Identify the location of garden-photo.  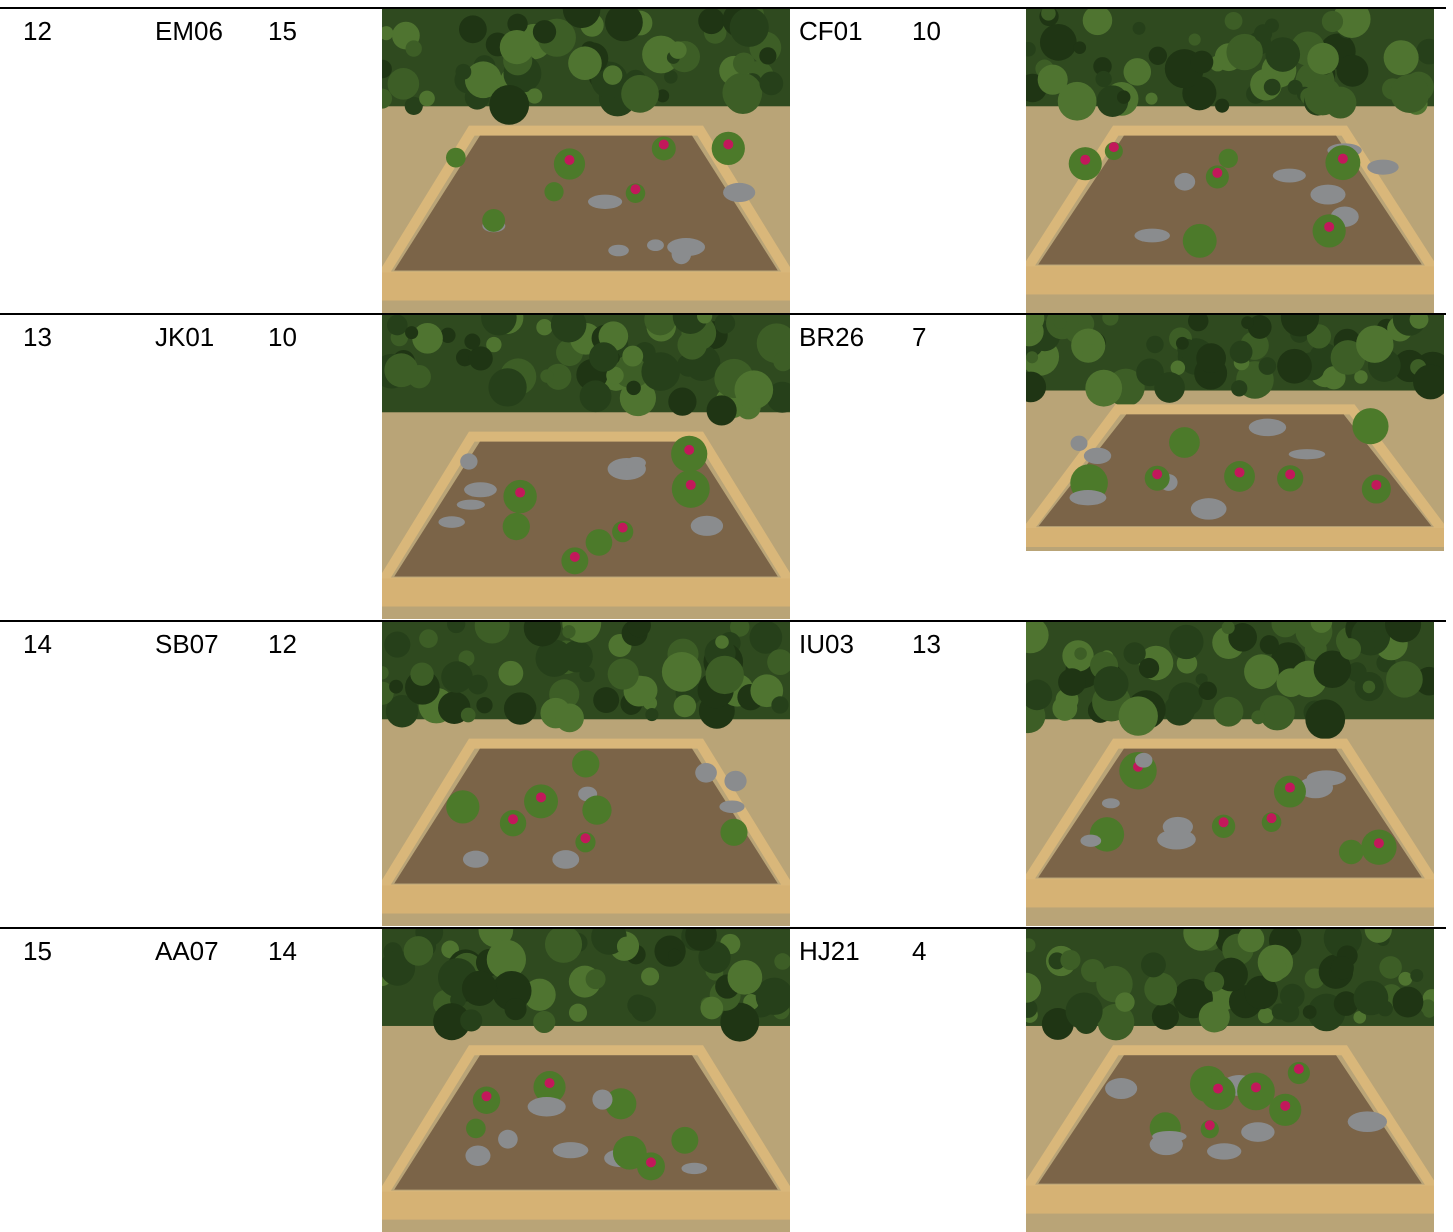
(1230, 1080).